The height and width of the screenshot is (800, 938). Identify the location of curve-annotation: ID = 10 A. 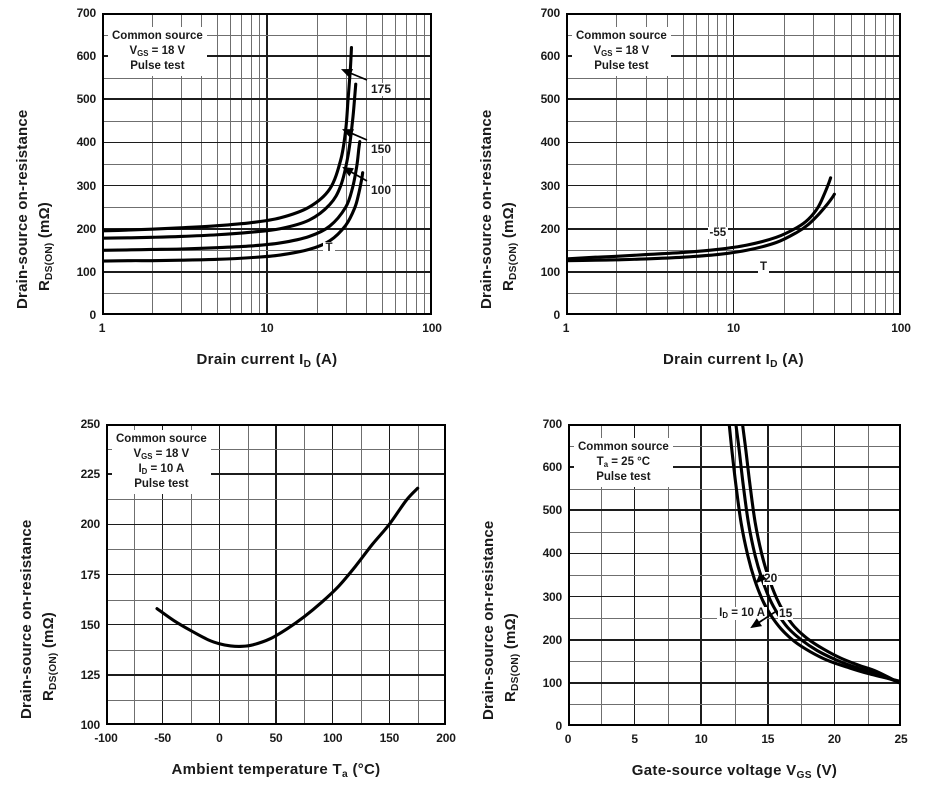
(742, 613).